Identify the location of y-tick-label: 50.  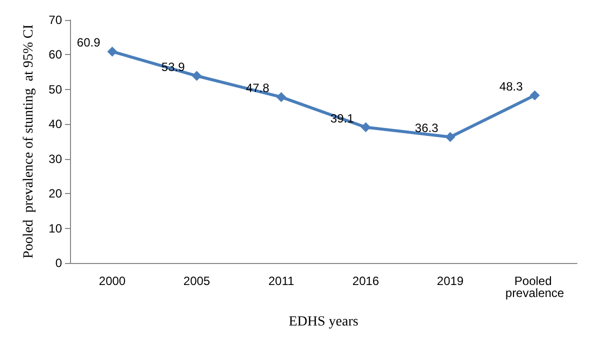
(55, 89).